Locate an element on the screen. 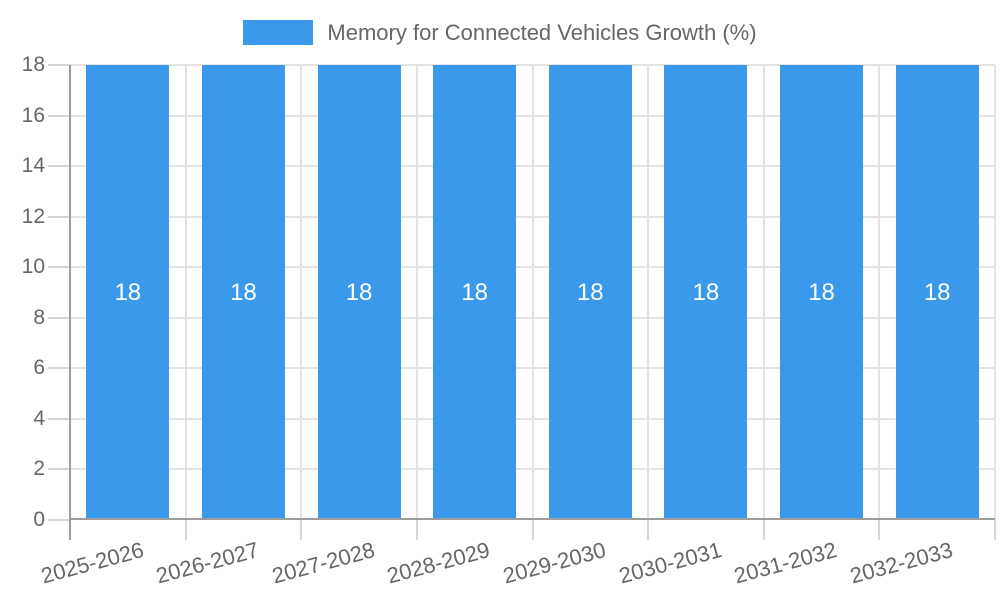  y-axis-tick-label: 12 is located at coordinates (33, 216).